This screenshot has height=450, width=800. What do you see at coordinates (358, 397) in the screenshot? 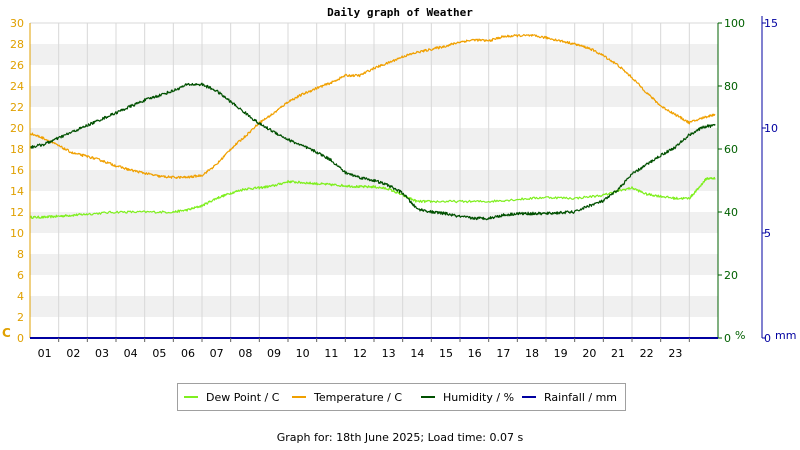
I see `legend-label-temperature: Temperature / C` at bounding box center [358, 397].